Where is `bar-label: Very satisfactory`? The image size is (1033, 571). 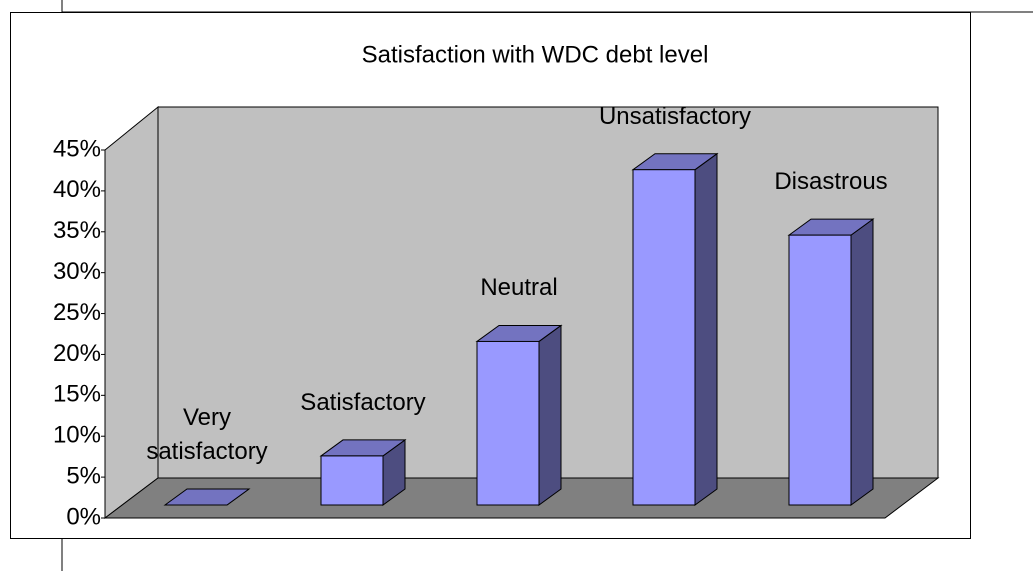 bar-label: Very satisfactory is located at coordinates (207, 434).